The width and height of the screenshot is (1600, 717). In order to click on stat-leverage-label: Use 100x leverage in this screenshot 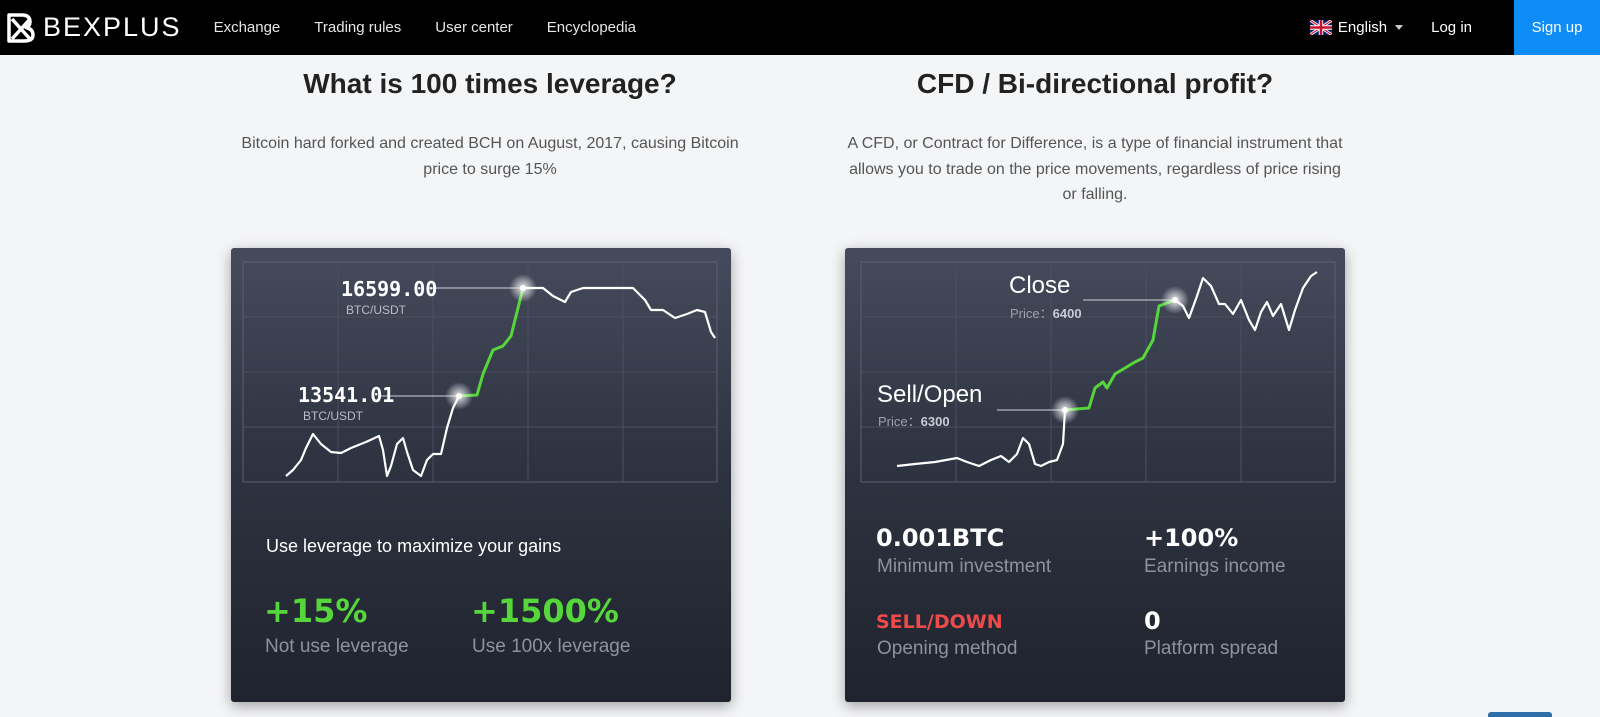, I will do `click(551, 646)`.